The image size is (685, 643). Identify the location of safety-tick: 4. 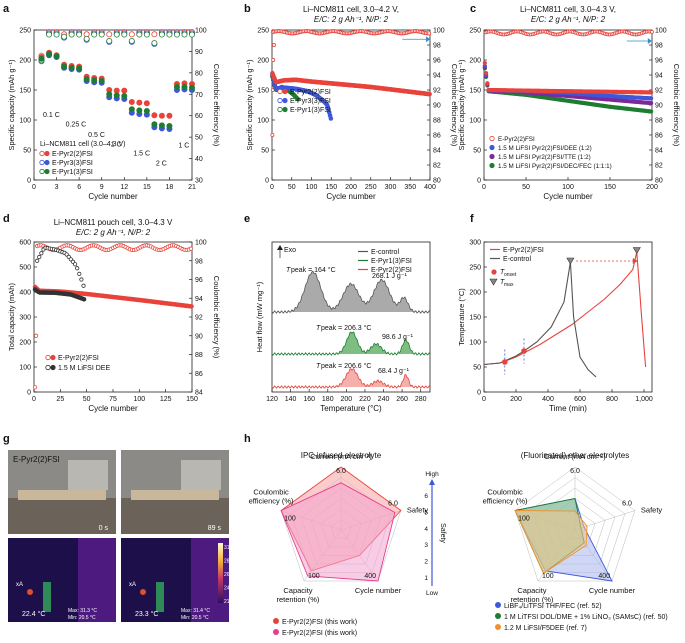
(426, 529).